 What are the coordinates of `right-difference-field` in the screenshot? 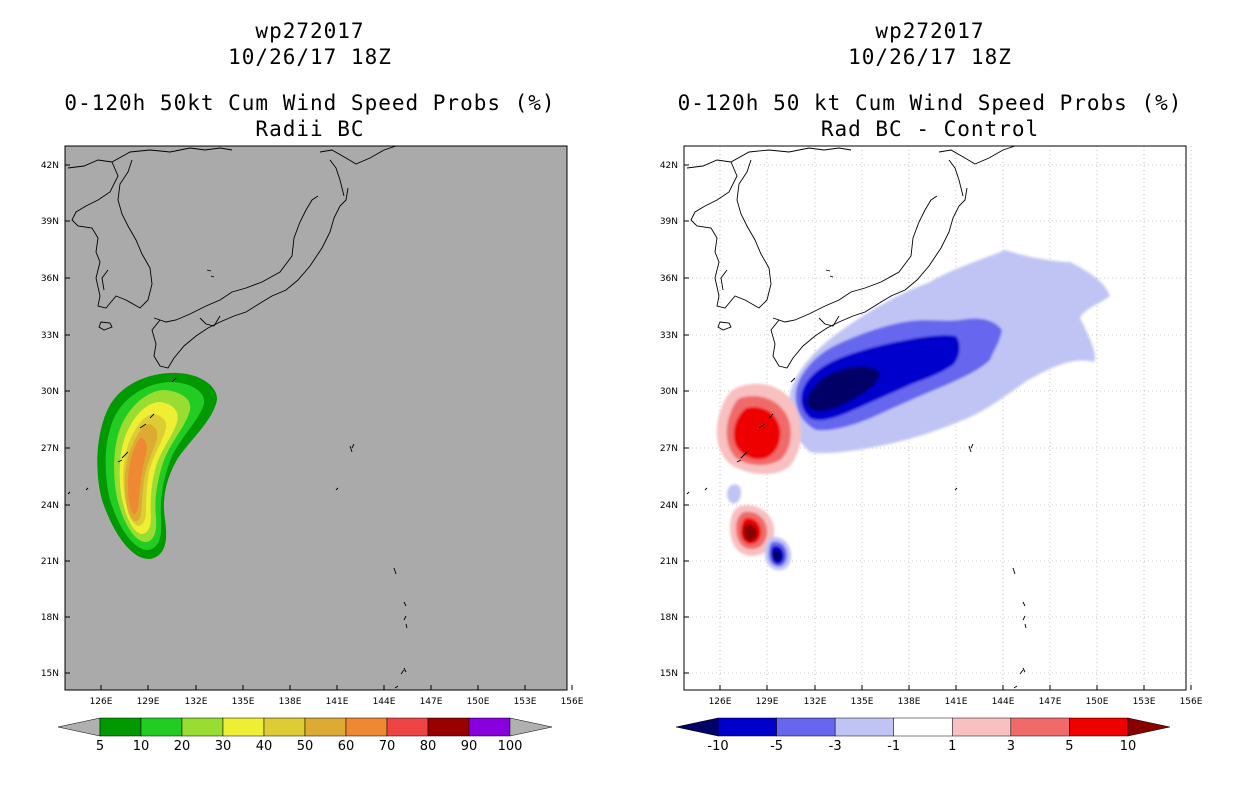 It's located at (913, 410).